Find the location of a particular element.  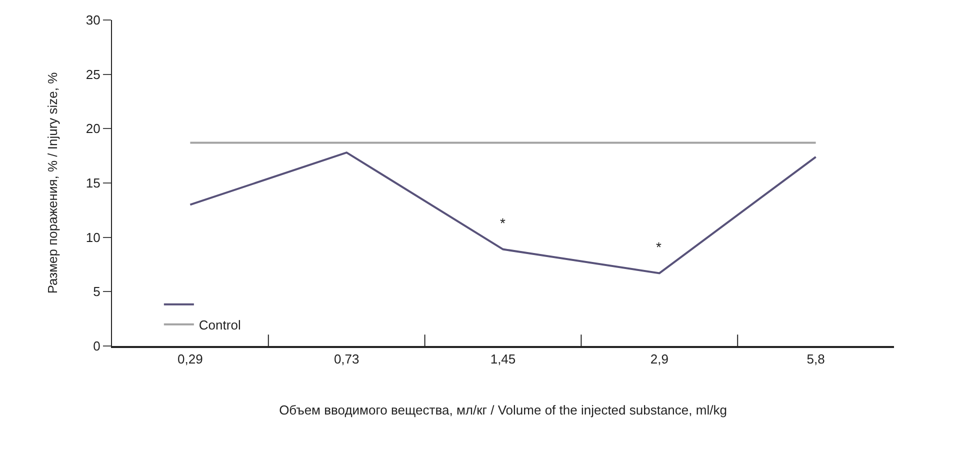

x-tick-label: 2,9 is located at coordinates (659, 359).